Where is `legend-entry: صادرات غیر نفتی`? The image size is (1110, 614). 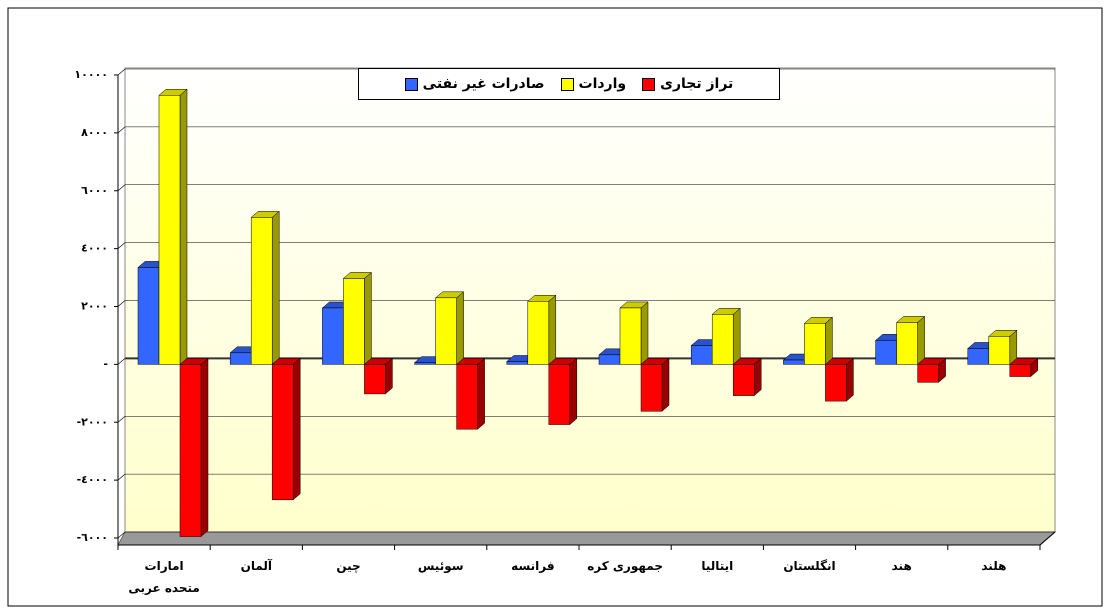 legend-entry: صادرات غیر نفتی is located at coordinates (474, 84).